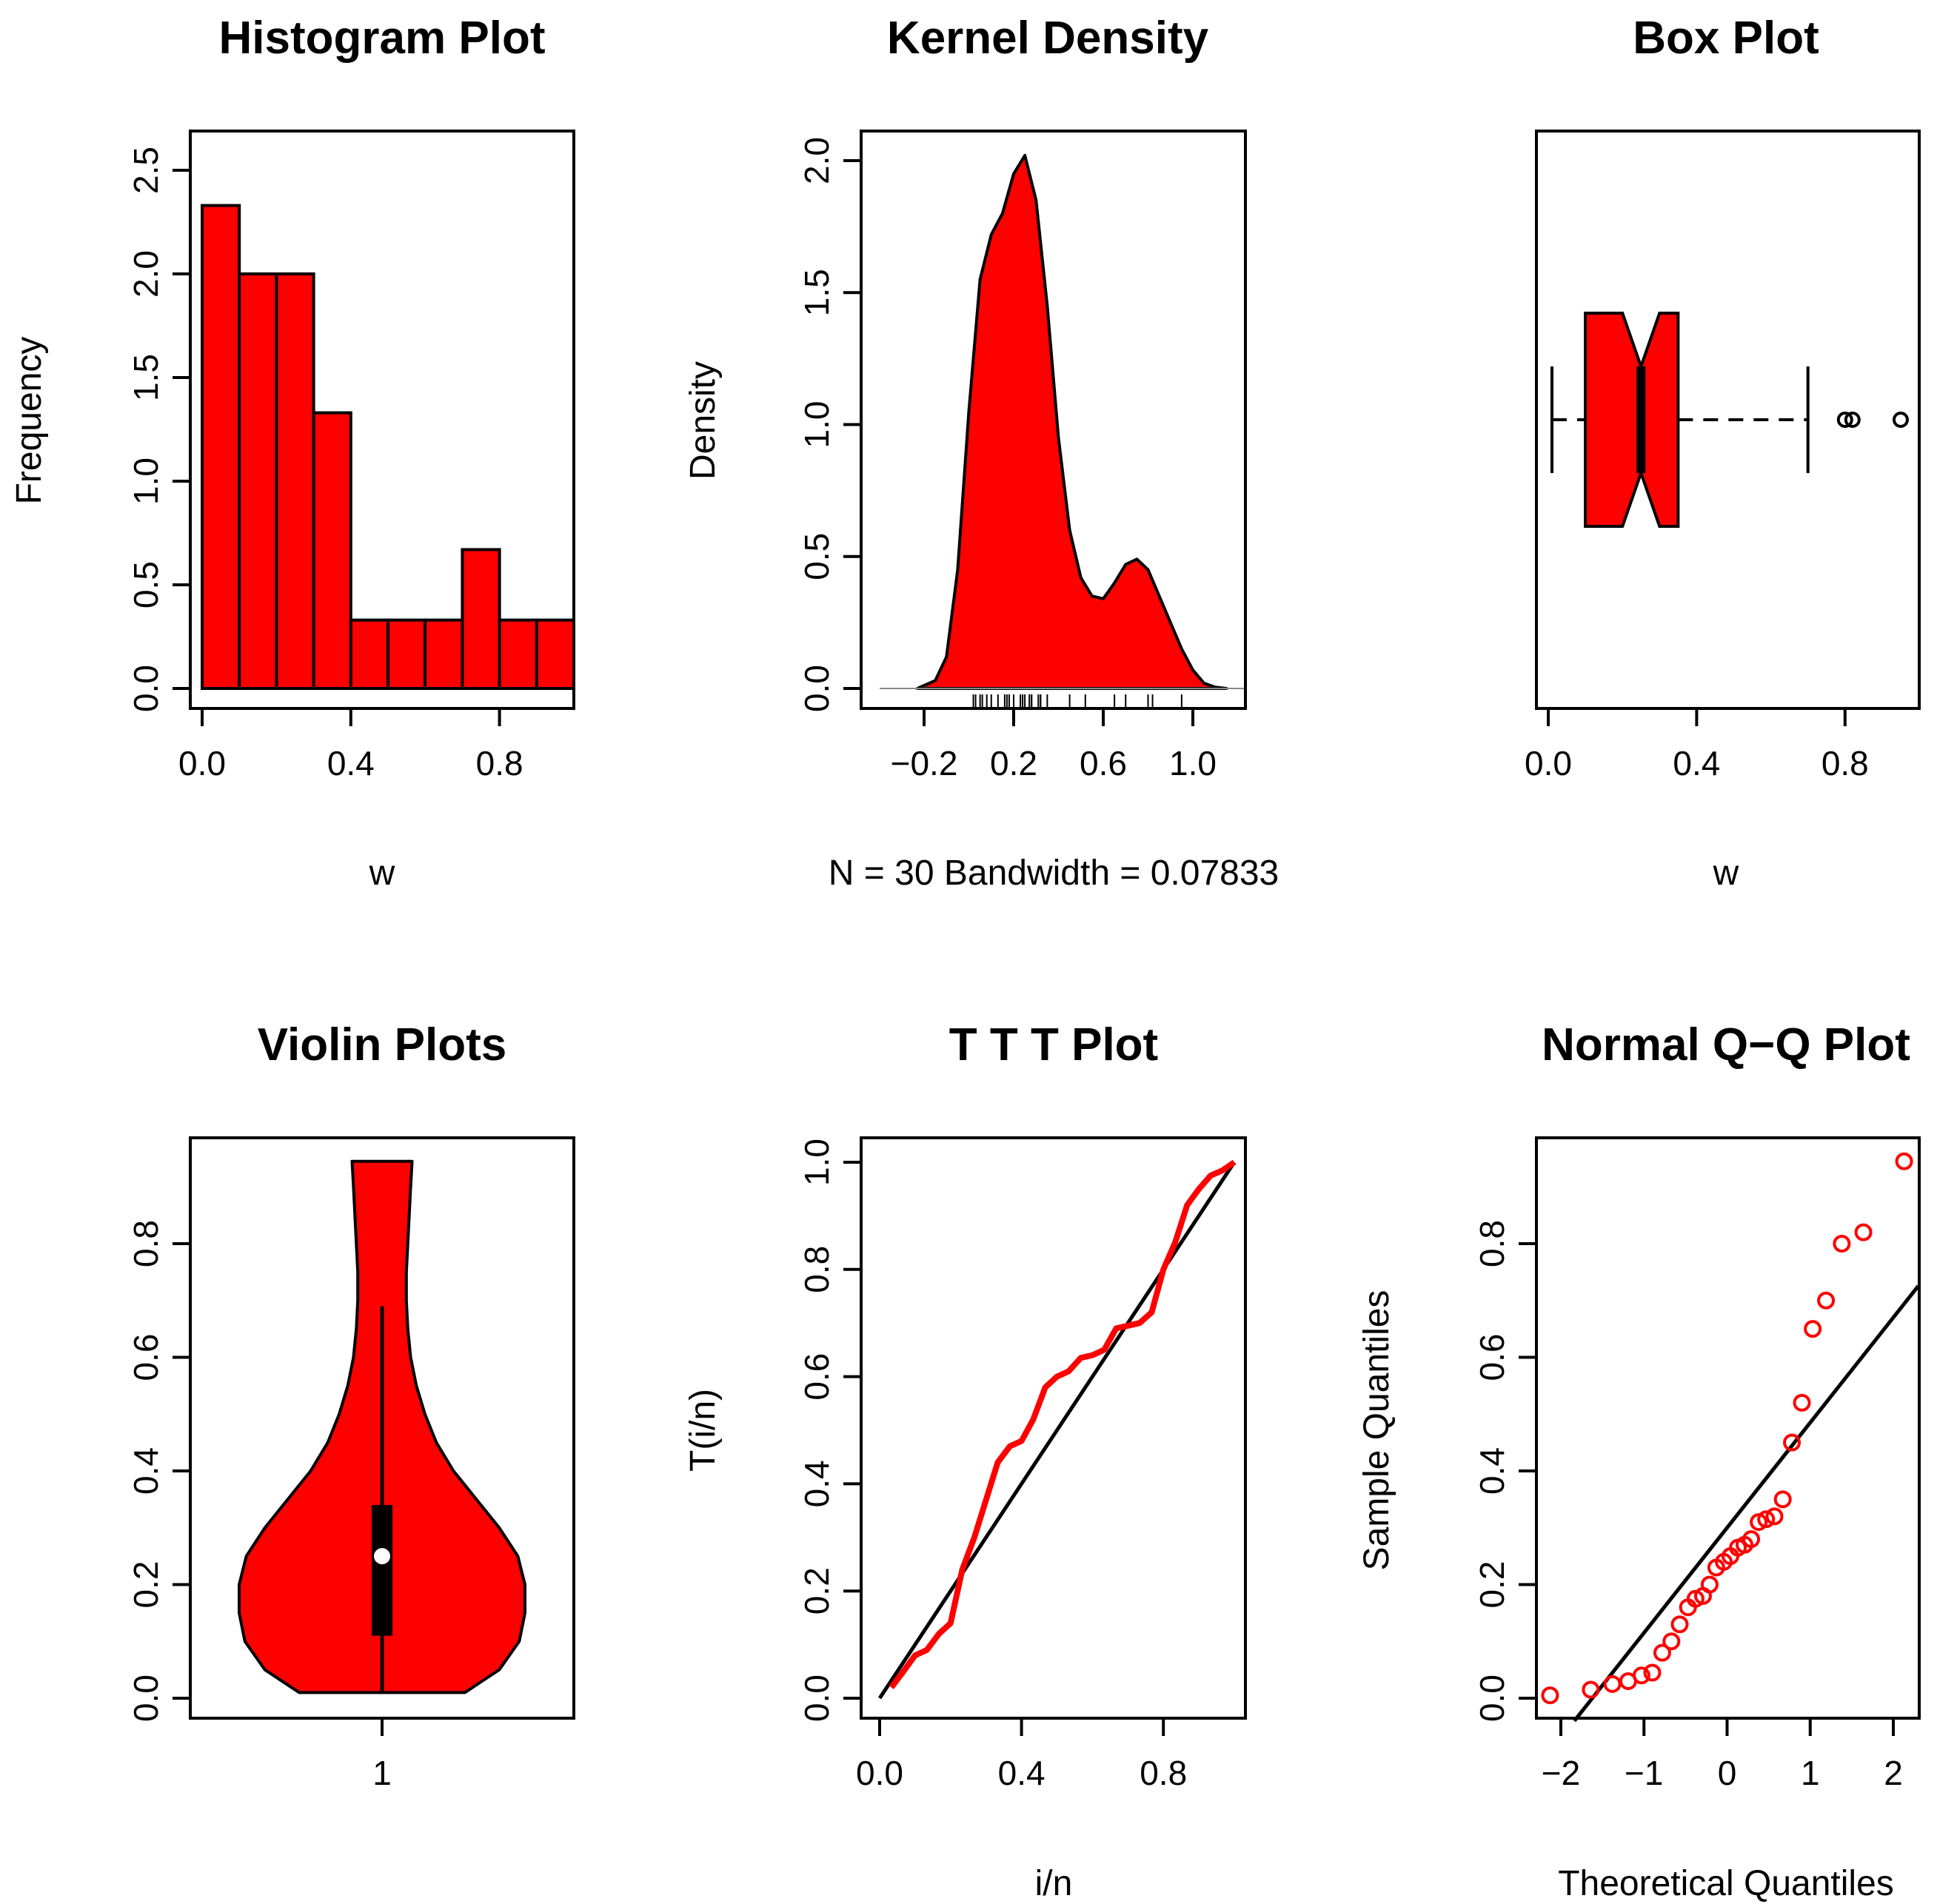 Image resolution: width=1937 pixels, height=1904 pixels. Describe the element at coordinates (816, 1162) in the screenshot. I see `ttt-y-tick-label: 1.0` at that location.